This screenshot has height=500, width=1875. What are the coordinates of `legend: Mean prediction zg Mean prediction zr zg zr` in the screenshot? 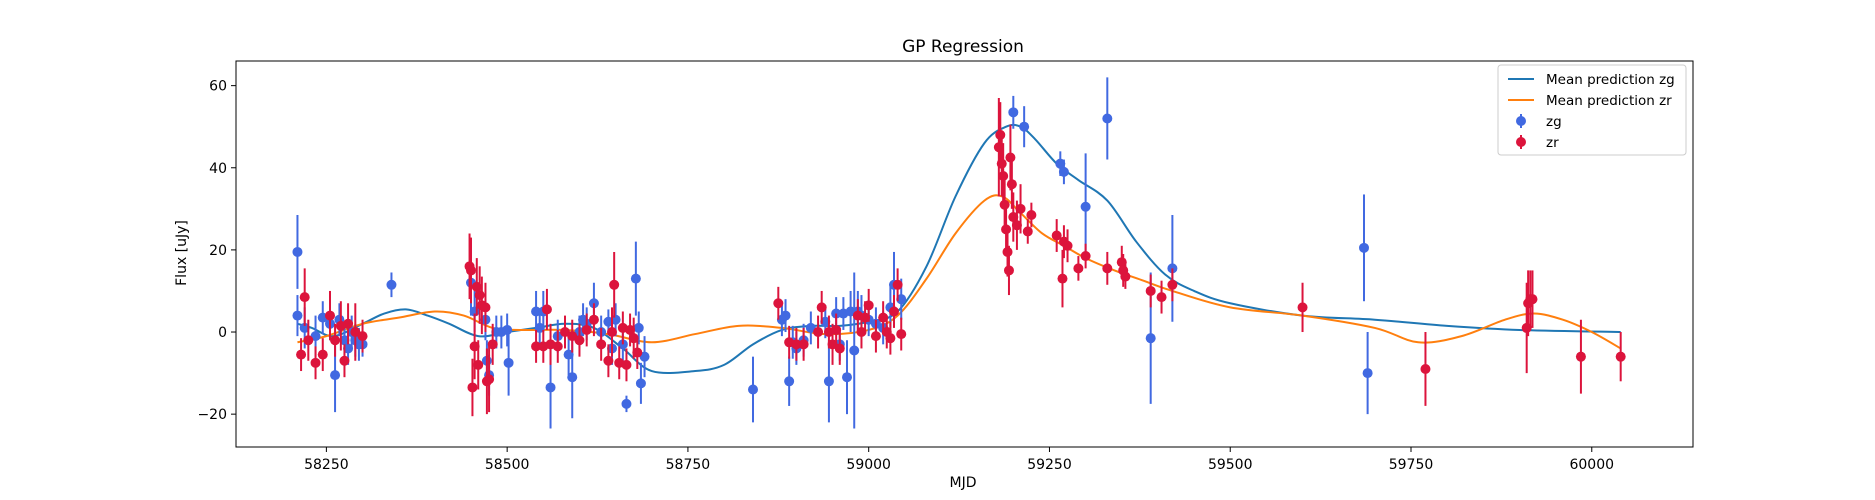 It's located at (1592, 110).